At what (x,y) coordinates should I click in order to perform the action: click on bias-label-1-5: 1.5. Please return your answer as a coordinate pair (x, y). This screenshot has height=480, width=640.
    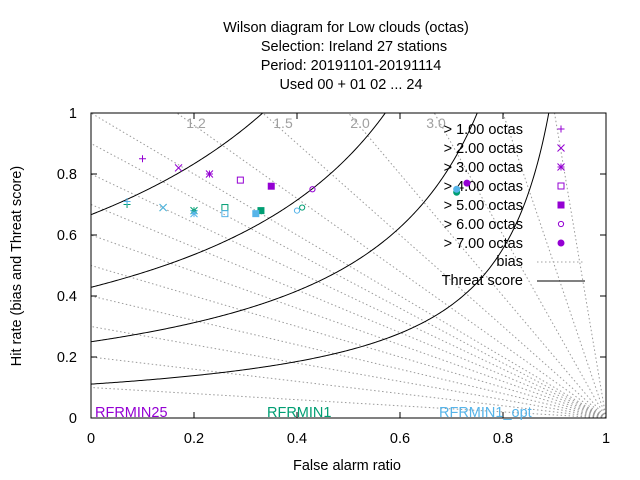
    Looking at the image, I should click on (283, 123).